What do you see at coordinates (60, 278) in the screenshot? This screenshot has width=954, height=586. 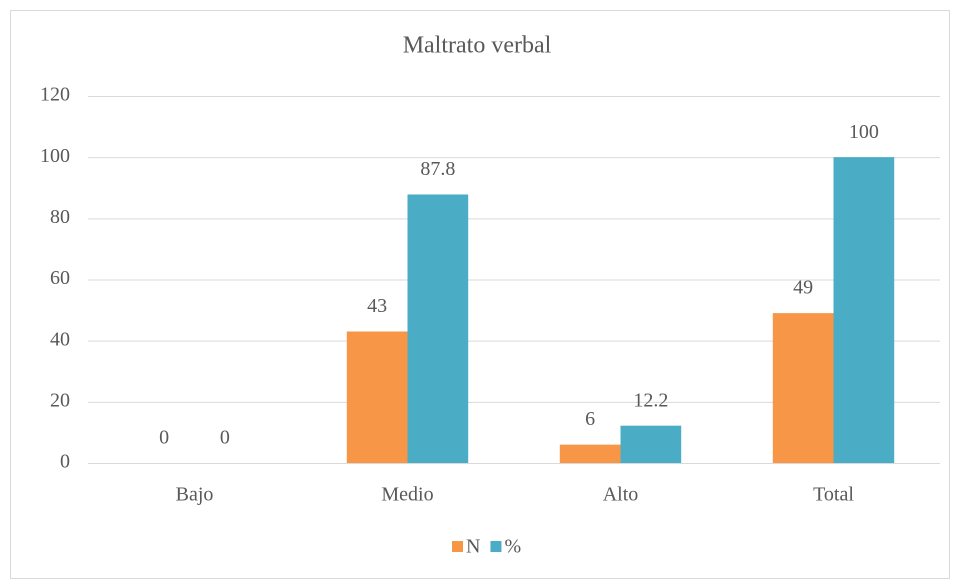 I see `y-tick-label: 60` at bounding box center [60, 278].